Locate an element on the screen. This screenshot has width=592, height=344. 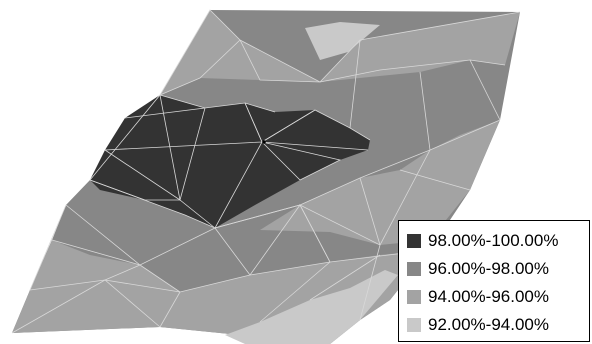
band-94-96-bottom-right is located at coordinates (295, 297).